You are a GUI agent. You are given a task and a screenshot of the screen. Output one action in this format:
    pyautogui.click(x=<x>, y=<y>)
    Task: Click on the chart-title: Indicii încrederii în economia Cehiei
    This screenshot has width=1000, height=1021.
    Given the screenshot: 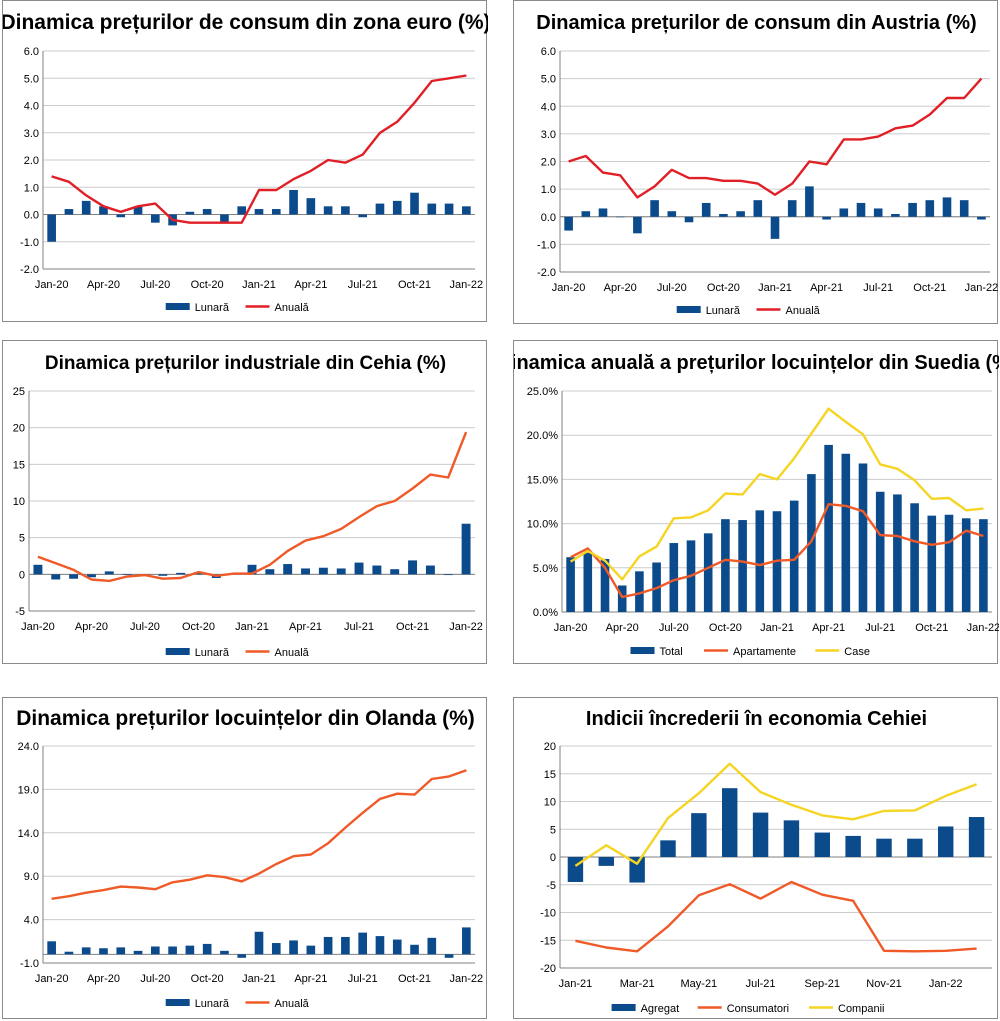 What is the action you would take?
    pyautogui.click(x=756, y=719)
    